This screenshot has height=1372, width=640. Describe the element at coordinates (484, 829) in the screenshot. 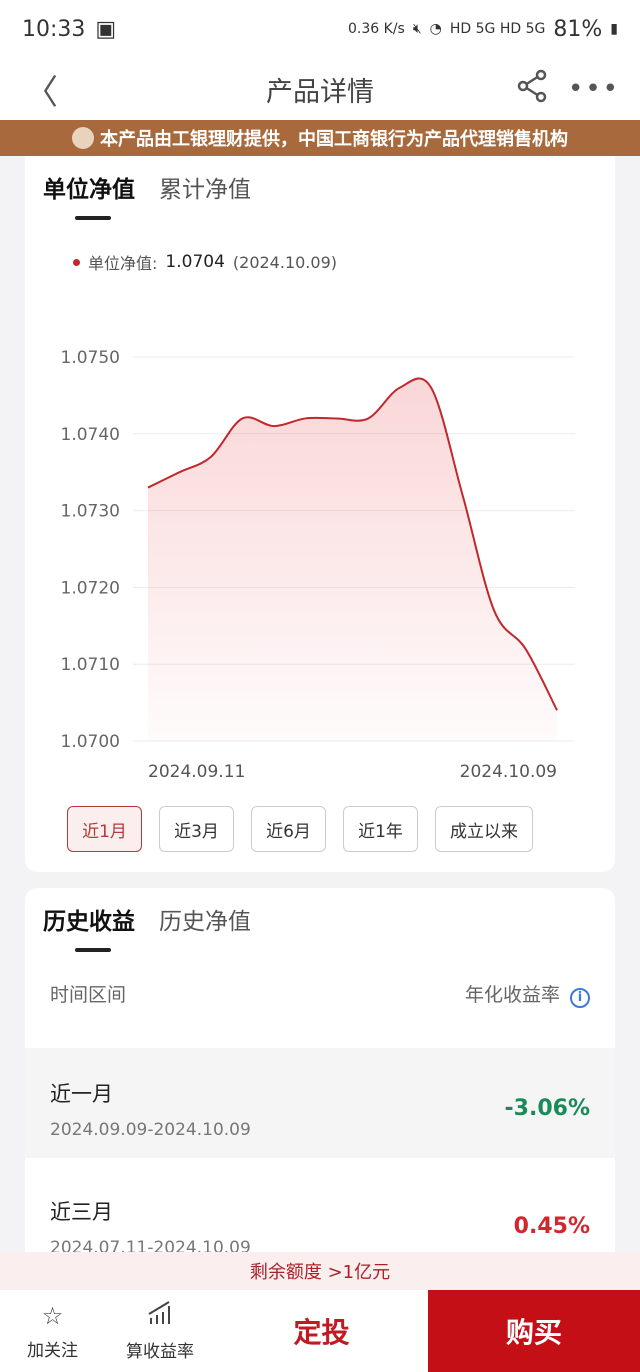

I see `period-since-inception: 成立以来` at that location.